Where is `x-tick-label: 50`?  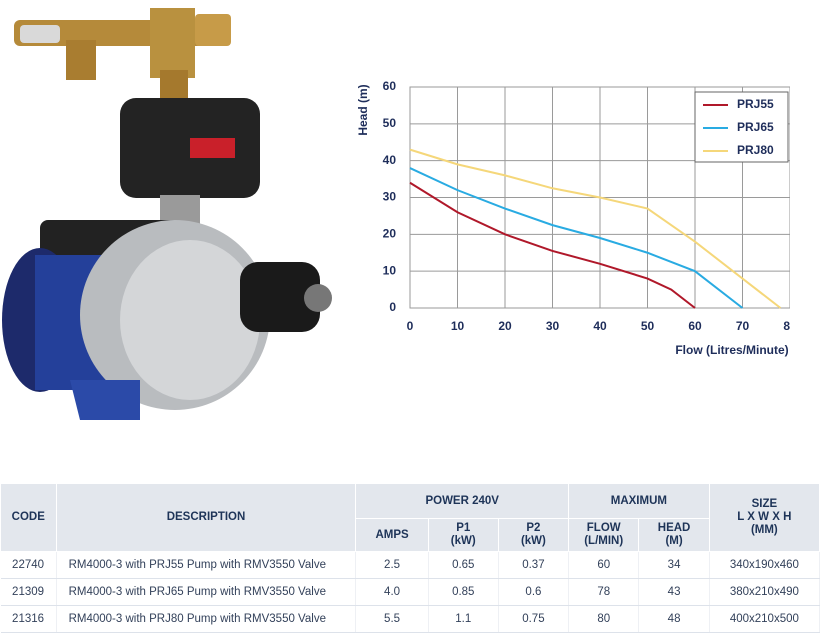
x-tick-label: 50 is located at coordinates (648, 326).